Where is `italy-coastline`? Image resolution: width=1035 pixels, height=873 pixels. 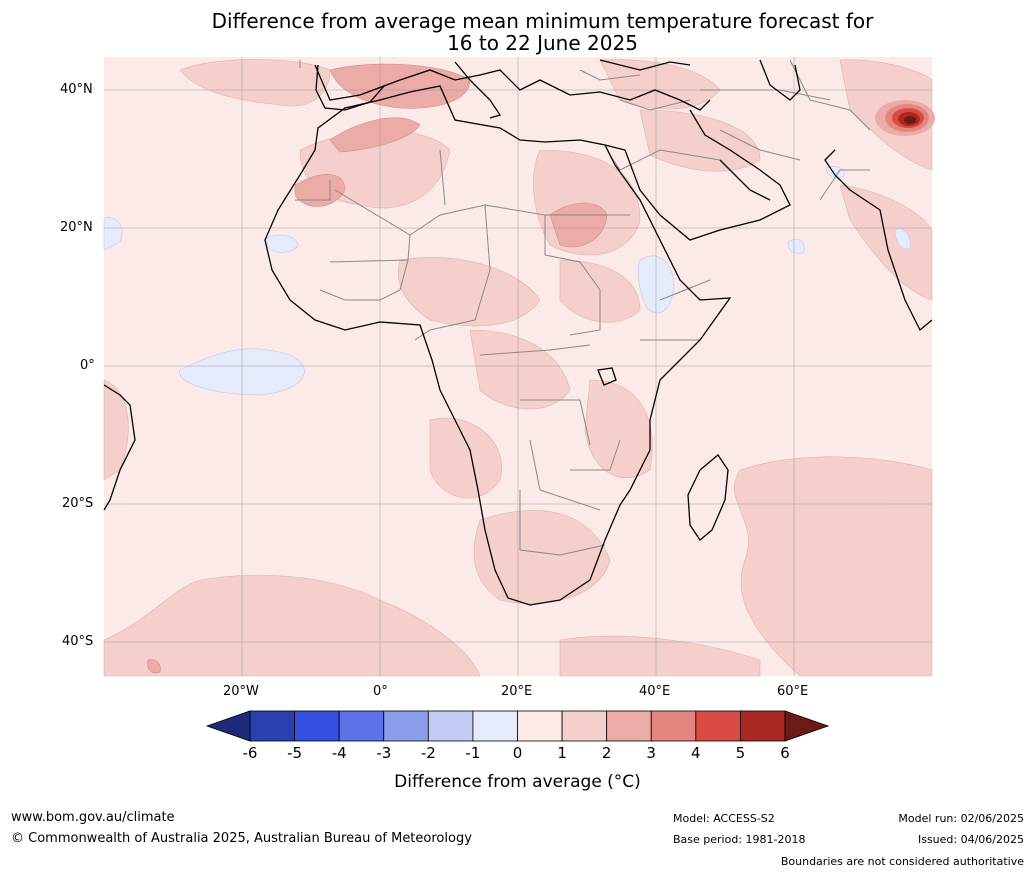 italy-coastline is located at coordinates (478, 90).